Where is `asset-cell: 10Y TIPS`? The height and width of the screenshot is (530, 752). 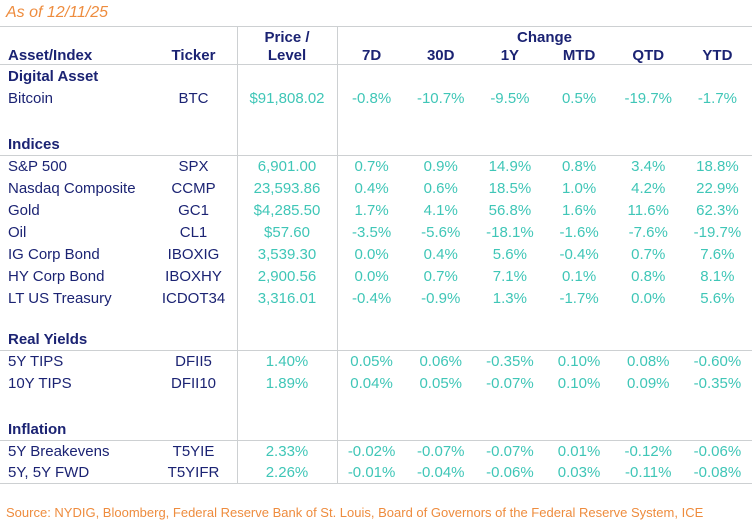
asset-cell: 10Y TIPS is located at coordinates (40, 383).